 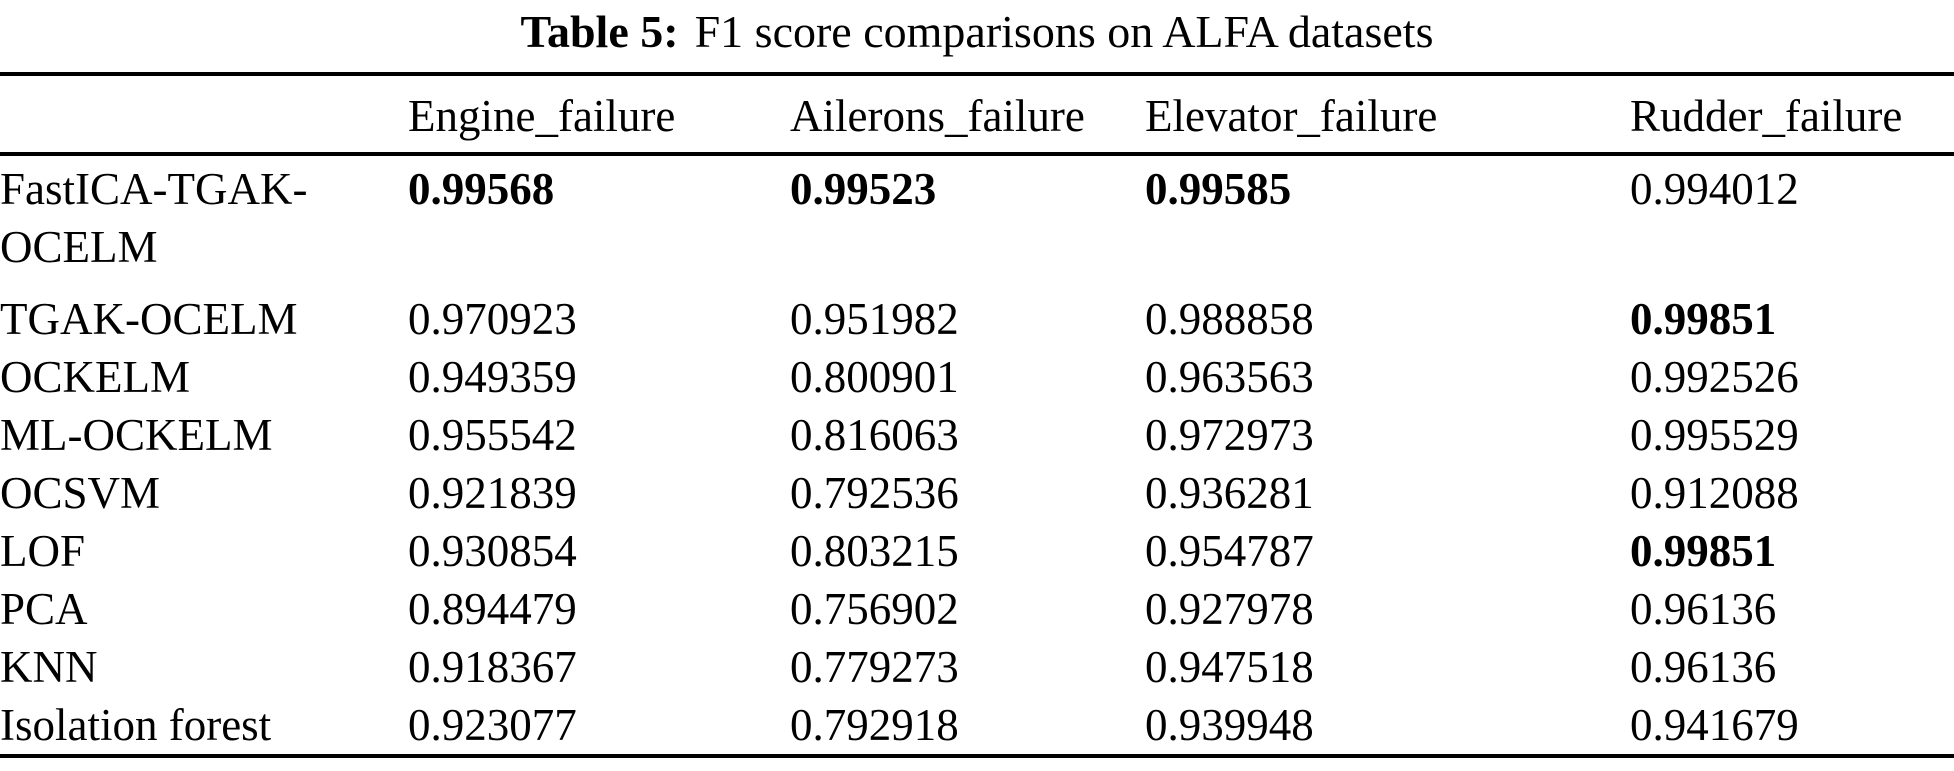 I want to click on f1-value: 0.99568, so click(x=481, y=189).